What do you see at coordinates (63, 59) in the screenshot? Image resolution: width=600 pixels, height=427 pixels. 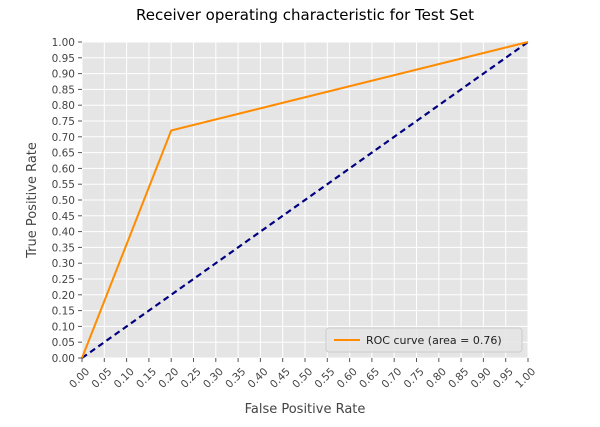 I see `y-tick-label: 0.95` at bounding box center [63, 59].